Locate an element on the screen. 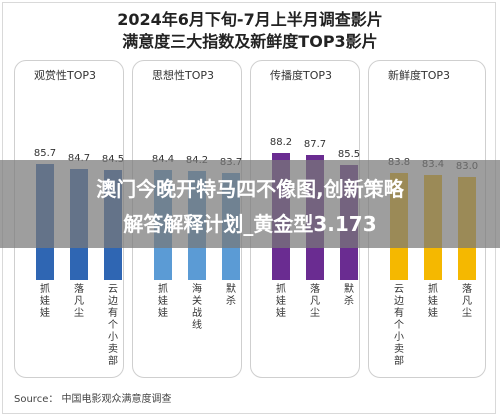  data-label: 85.5 is located at coordinates (349, 155).